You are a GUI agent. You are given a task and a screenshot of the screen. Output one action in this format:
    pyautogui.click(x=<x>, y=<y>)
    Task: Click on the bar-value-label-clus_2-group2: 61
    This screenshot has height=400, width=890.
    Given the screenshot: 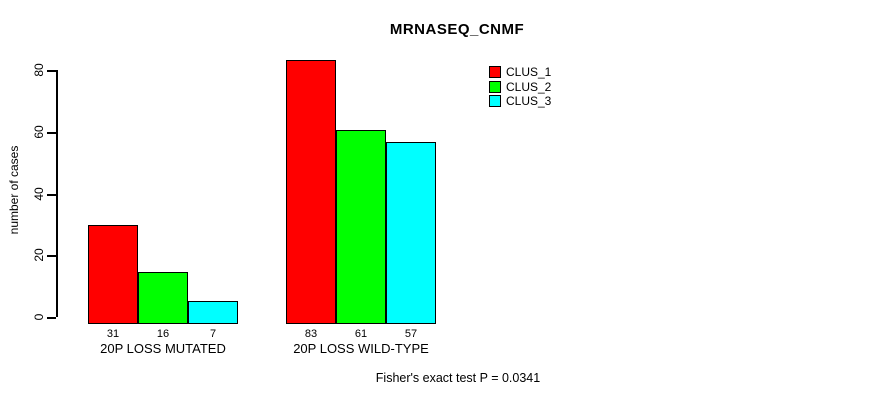 What is the action you would take?
    pyautogui.click(x=361, y=334)
    